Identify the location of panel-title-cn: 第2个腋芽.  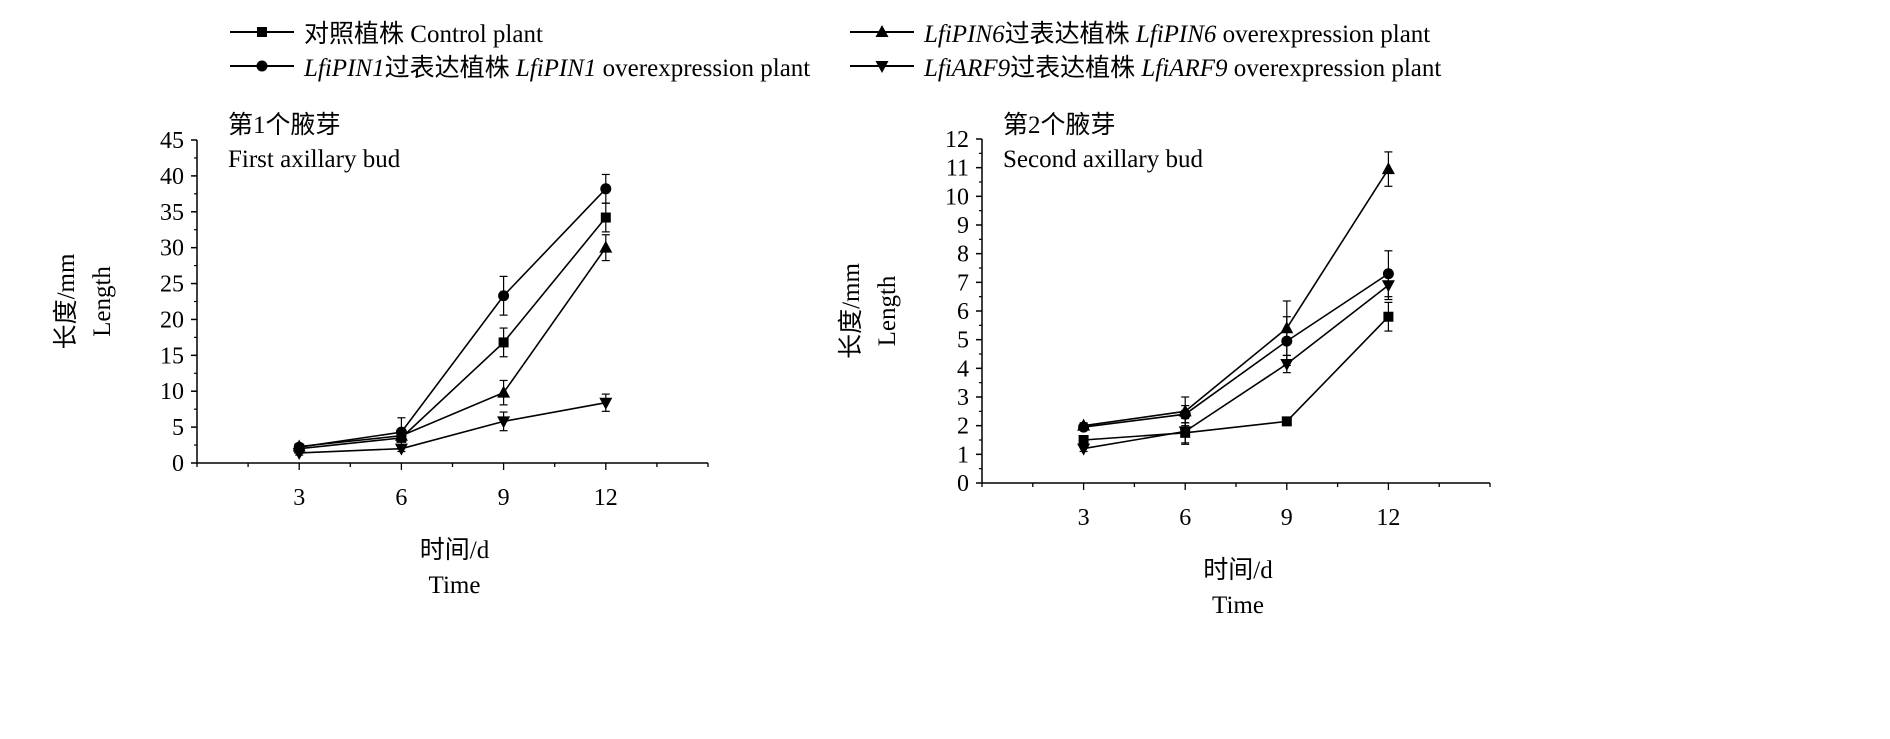
(1059, 125).